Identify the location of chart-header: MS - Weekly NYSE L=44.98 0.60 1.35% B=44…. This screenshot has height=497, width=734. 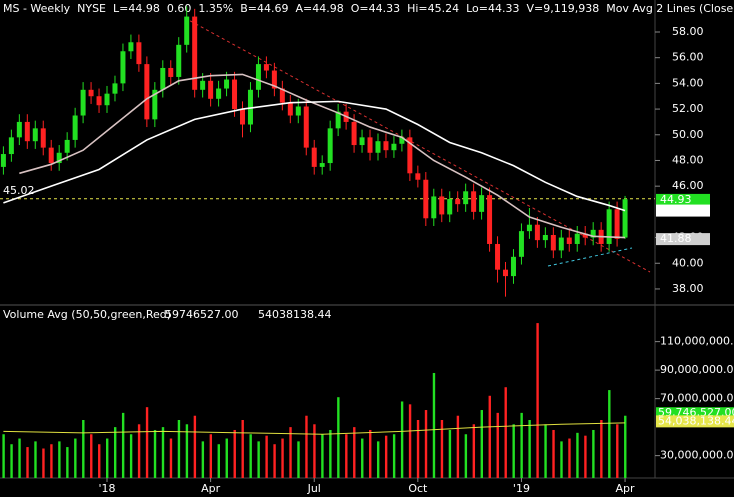
(368, 8).